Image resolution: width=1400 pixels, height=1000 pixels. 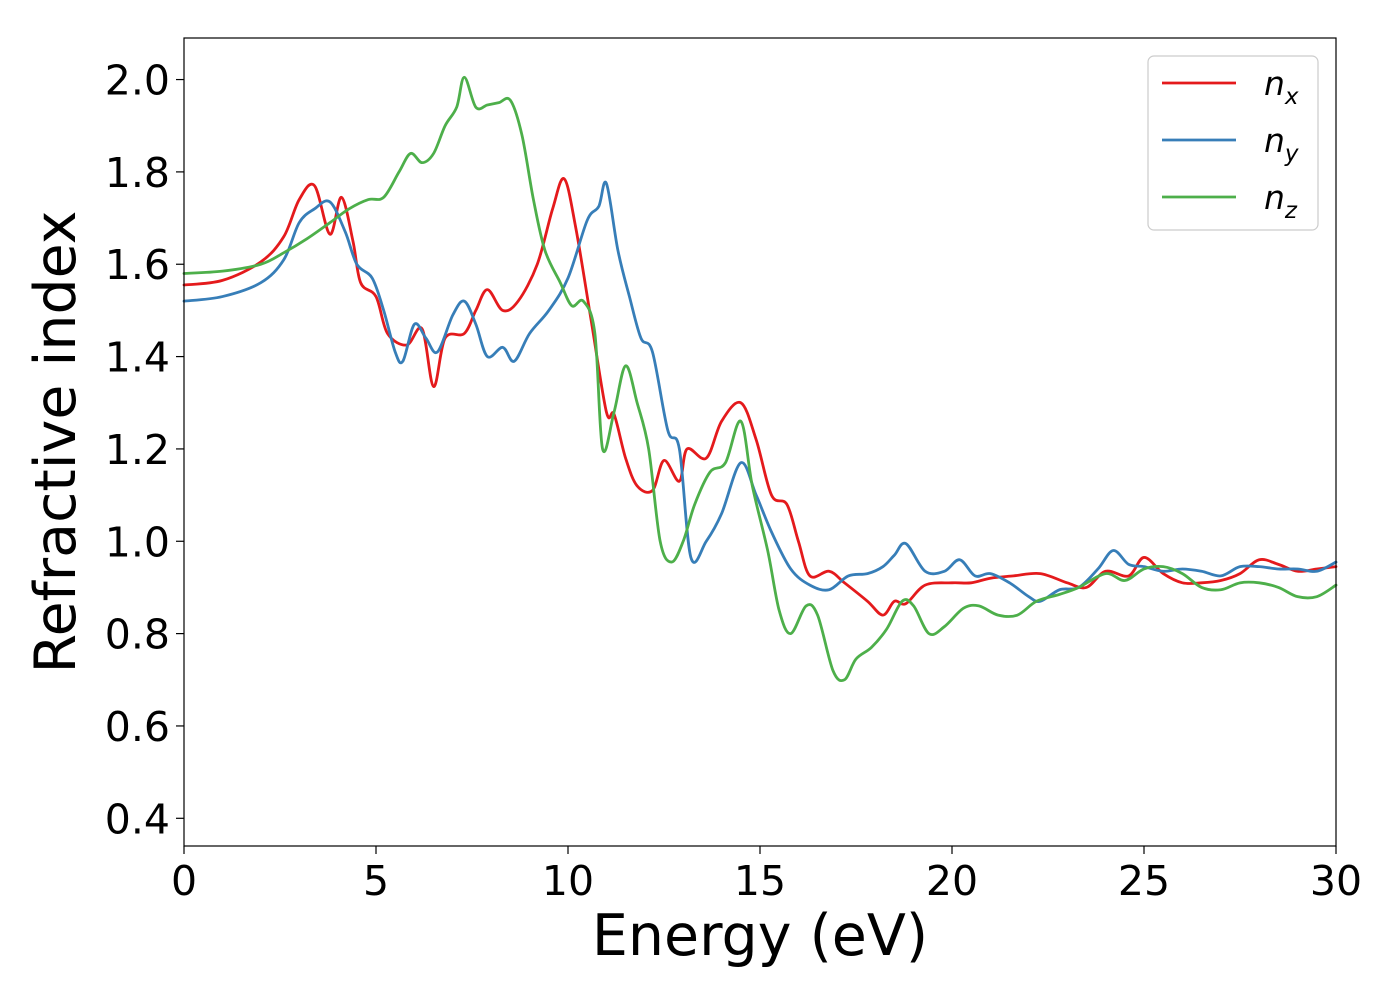 What do you see at coordinates (137, 727) in the screenshot?
I see `y-tick-label: 0.6` at bounding box center [137, 727].